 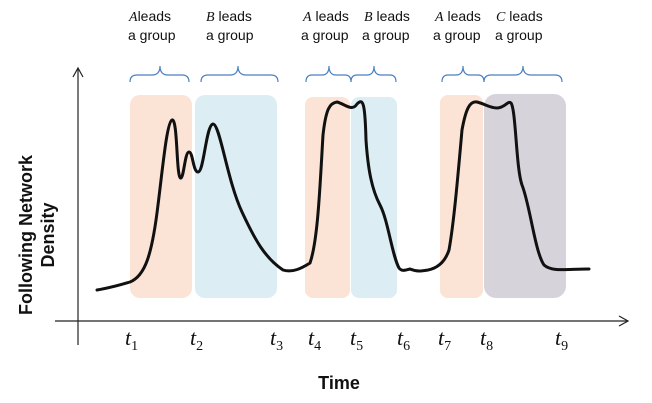 What do you see at coordinates (444, 339) in the screenshot?
I see `time-mark-t7: t7` at bounding box center [444, 339].